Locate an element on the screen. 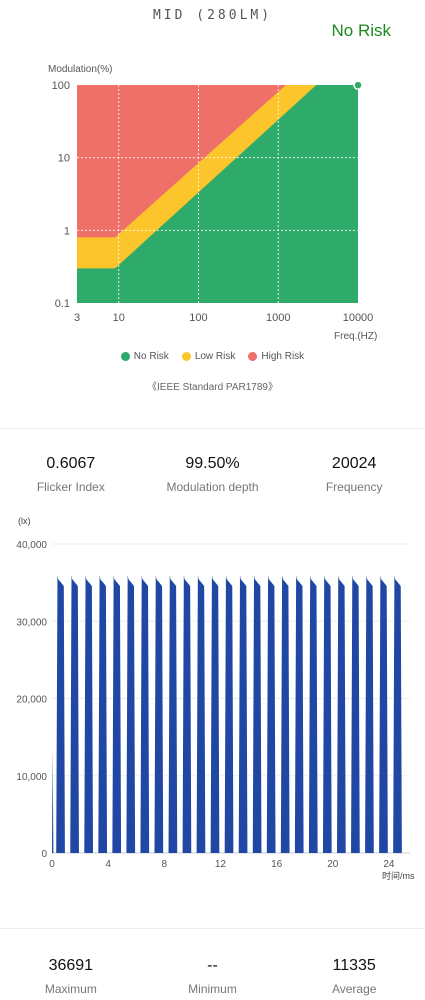 The width and height of the screenshot is (425, 1000). wave-y-tick-label: 20,000 is located at coordinates (31, 700).